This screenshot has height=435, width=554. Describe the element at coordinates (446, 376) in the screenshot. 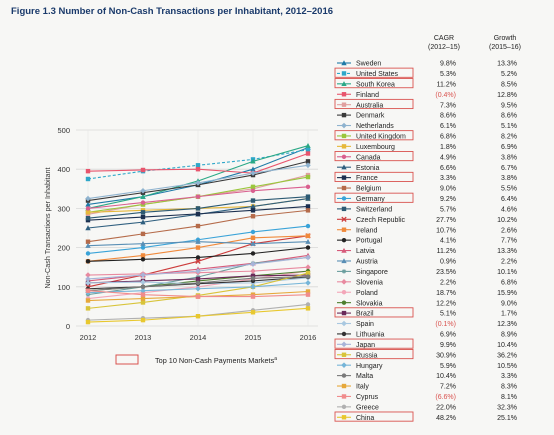

I see `legend-cagr: 10.4%` at that location.